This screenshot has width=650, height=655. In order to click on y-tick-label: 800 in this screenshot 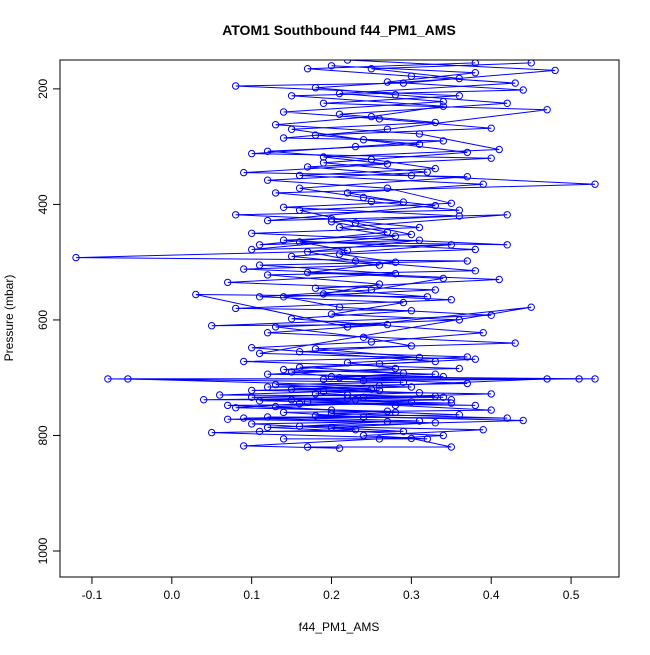, I will do `click(43, 435)`.